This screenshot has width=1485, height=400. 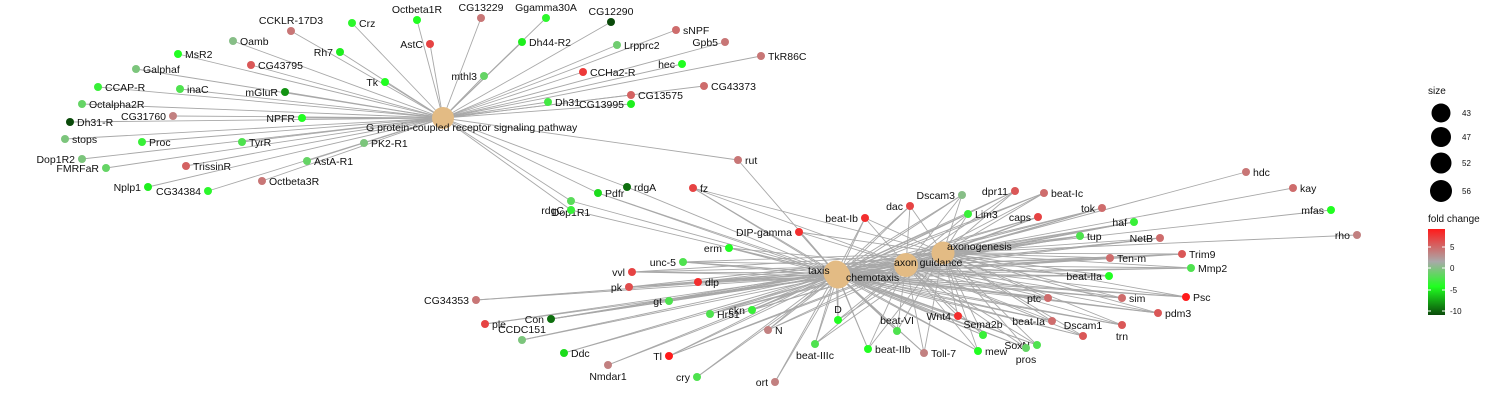 I want to click on gene-label: rdgC, so click(x=552, y=211).